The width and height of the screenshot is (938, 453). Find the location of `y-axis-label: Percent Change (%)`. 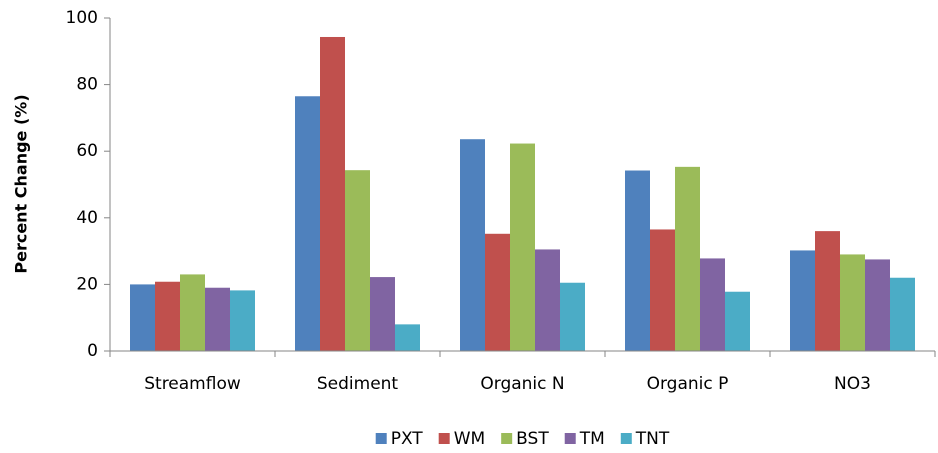

y-axis-label: Percent Change (%) is located at coordinates (21, 183).